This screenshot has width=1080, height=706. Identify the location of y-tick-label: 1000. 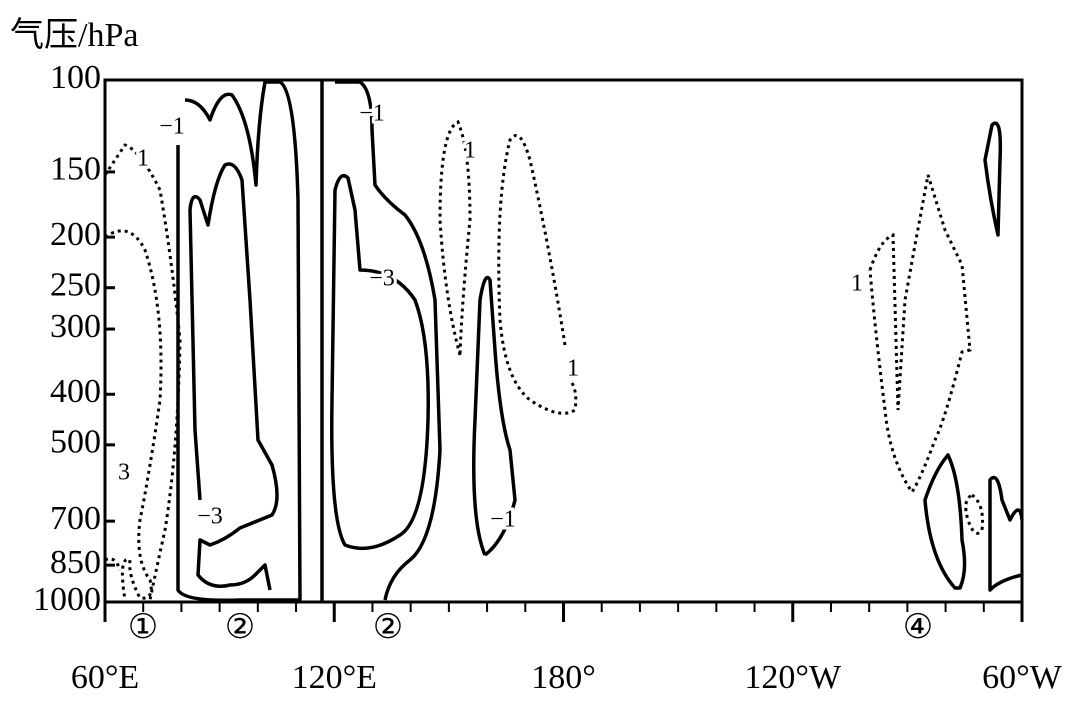
(67, 599).